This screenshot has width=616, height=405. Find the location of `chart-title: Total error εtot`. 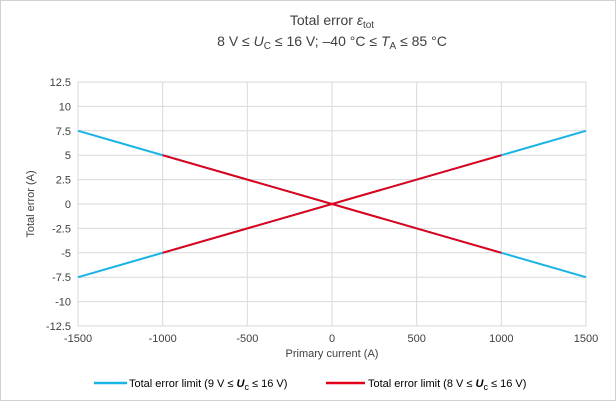

chart-title: Total error εtot is located at coordinates (332, 21).